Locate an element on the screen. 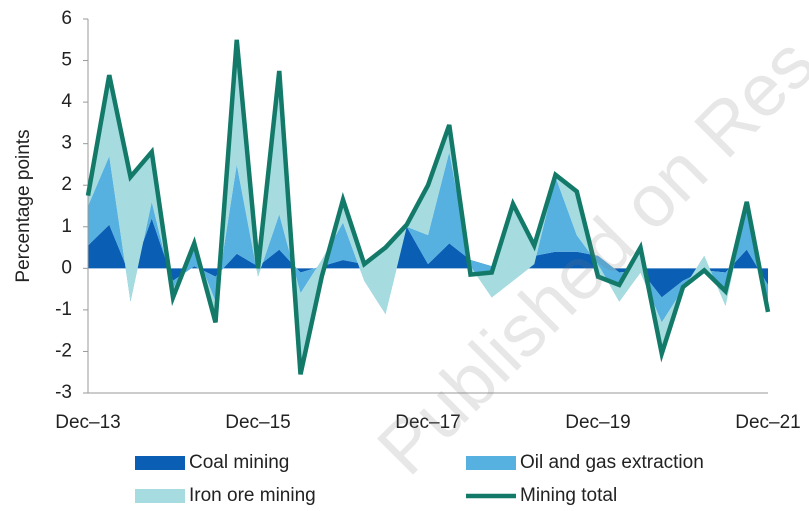 This screenshot has height=511, width=809. y-tick-label: 5 is located at coordinates (66, 60).